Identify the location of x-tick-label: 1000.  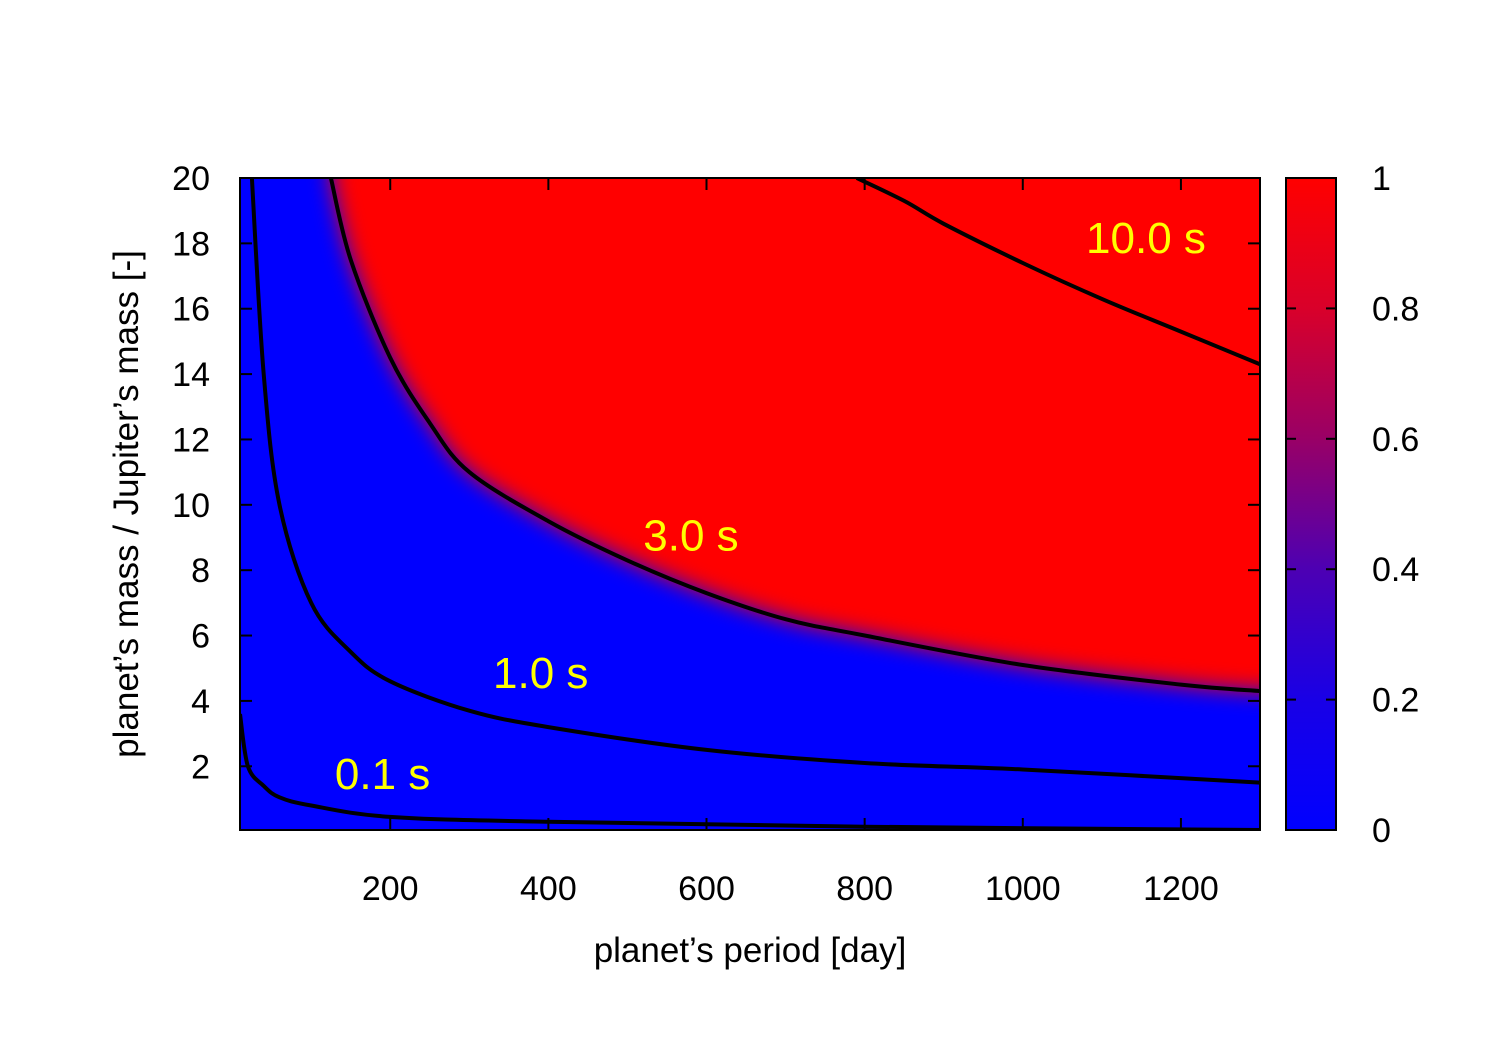
(1023, 889).